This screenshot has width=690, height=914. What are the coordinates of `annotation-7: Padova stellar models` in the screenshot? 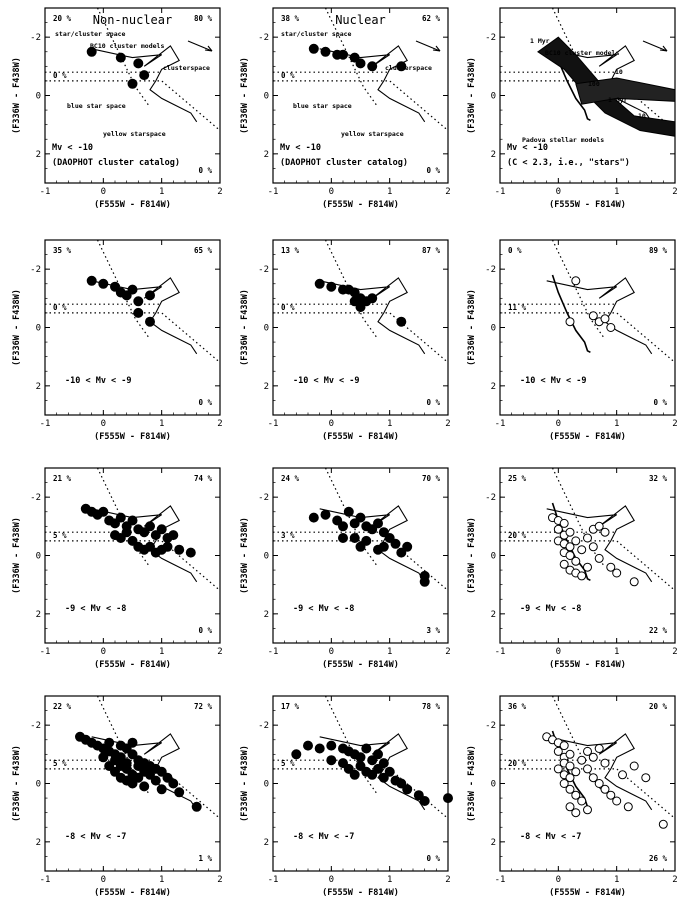 It's located at (563, 140).